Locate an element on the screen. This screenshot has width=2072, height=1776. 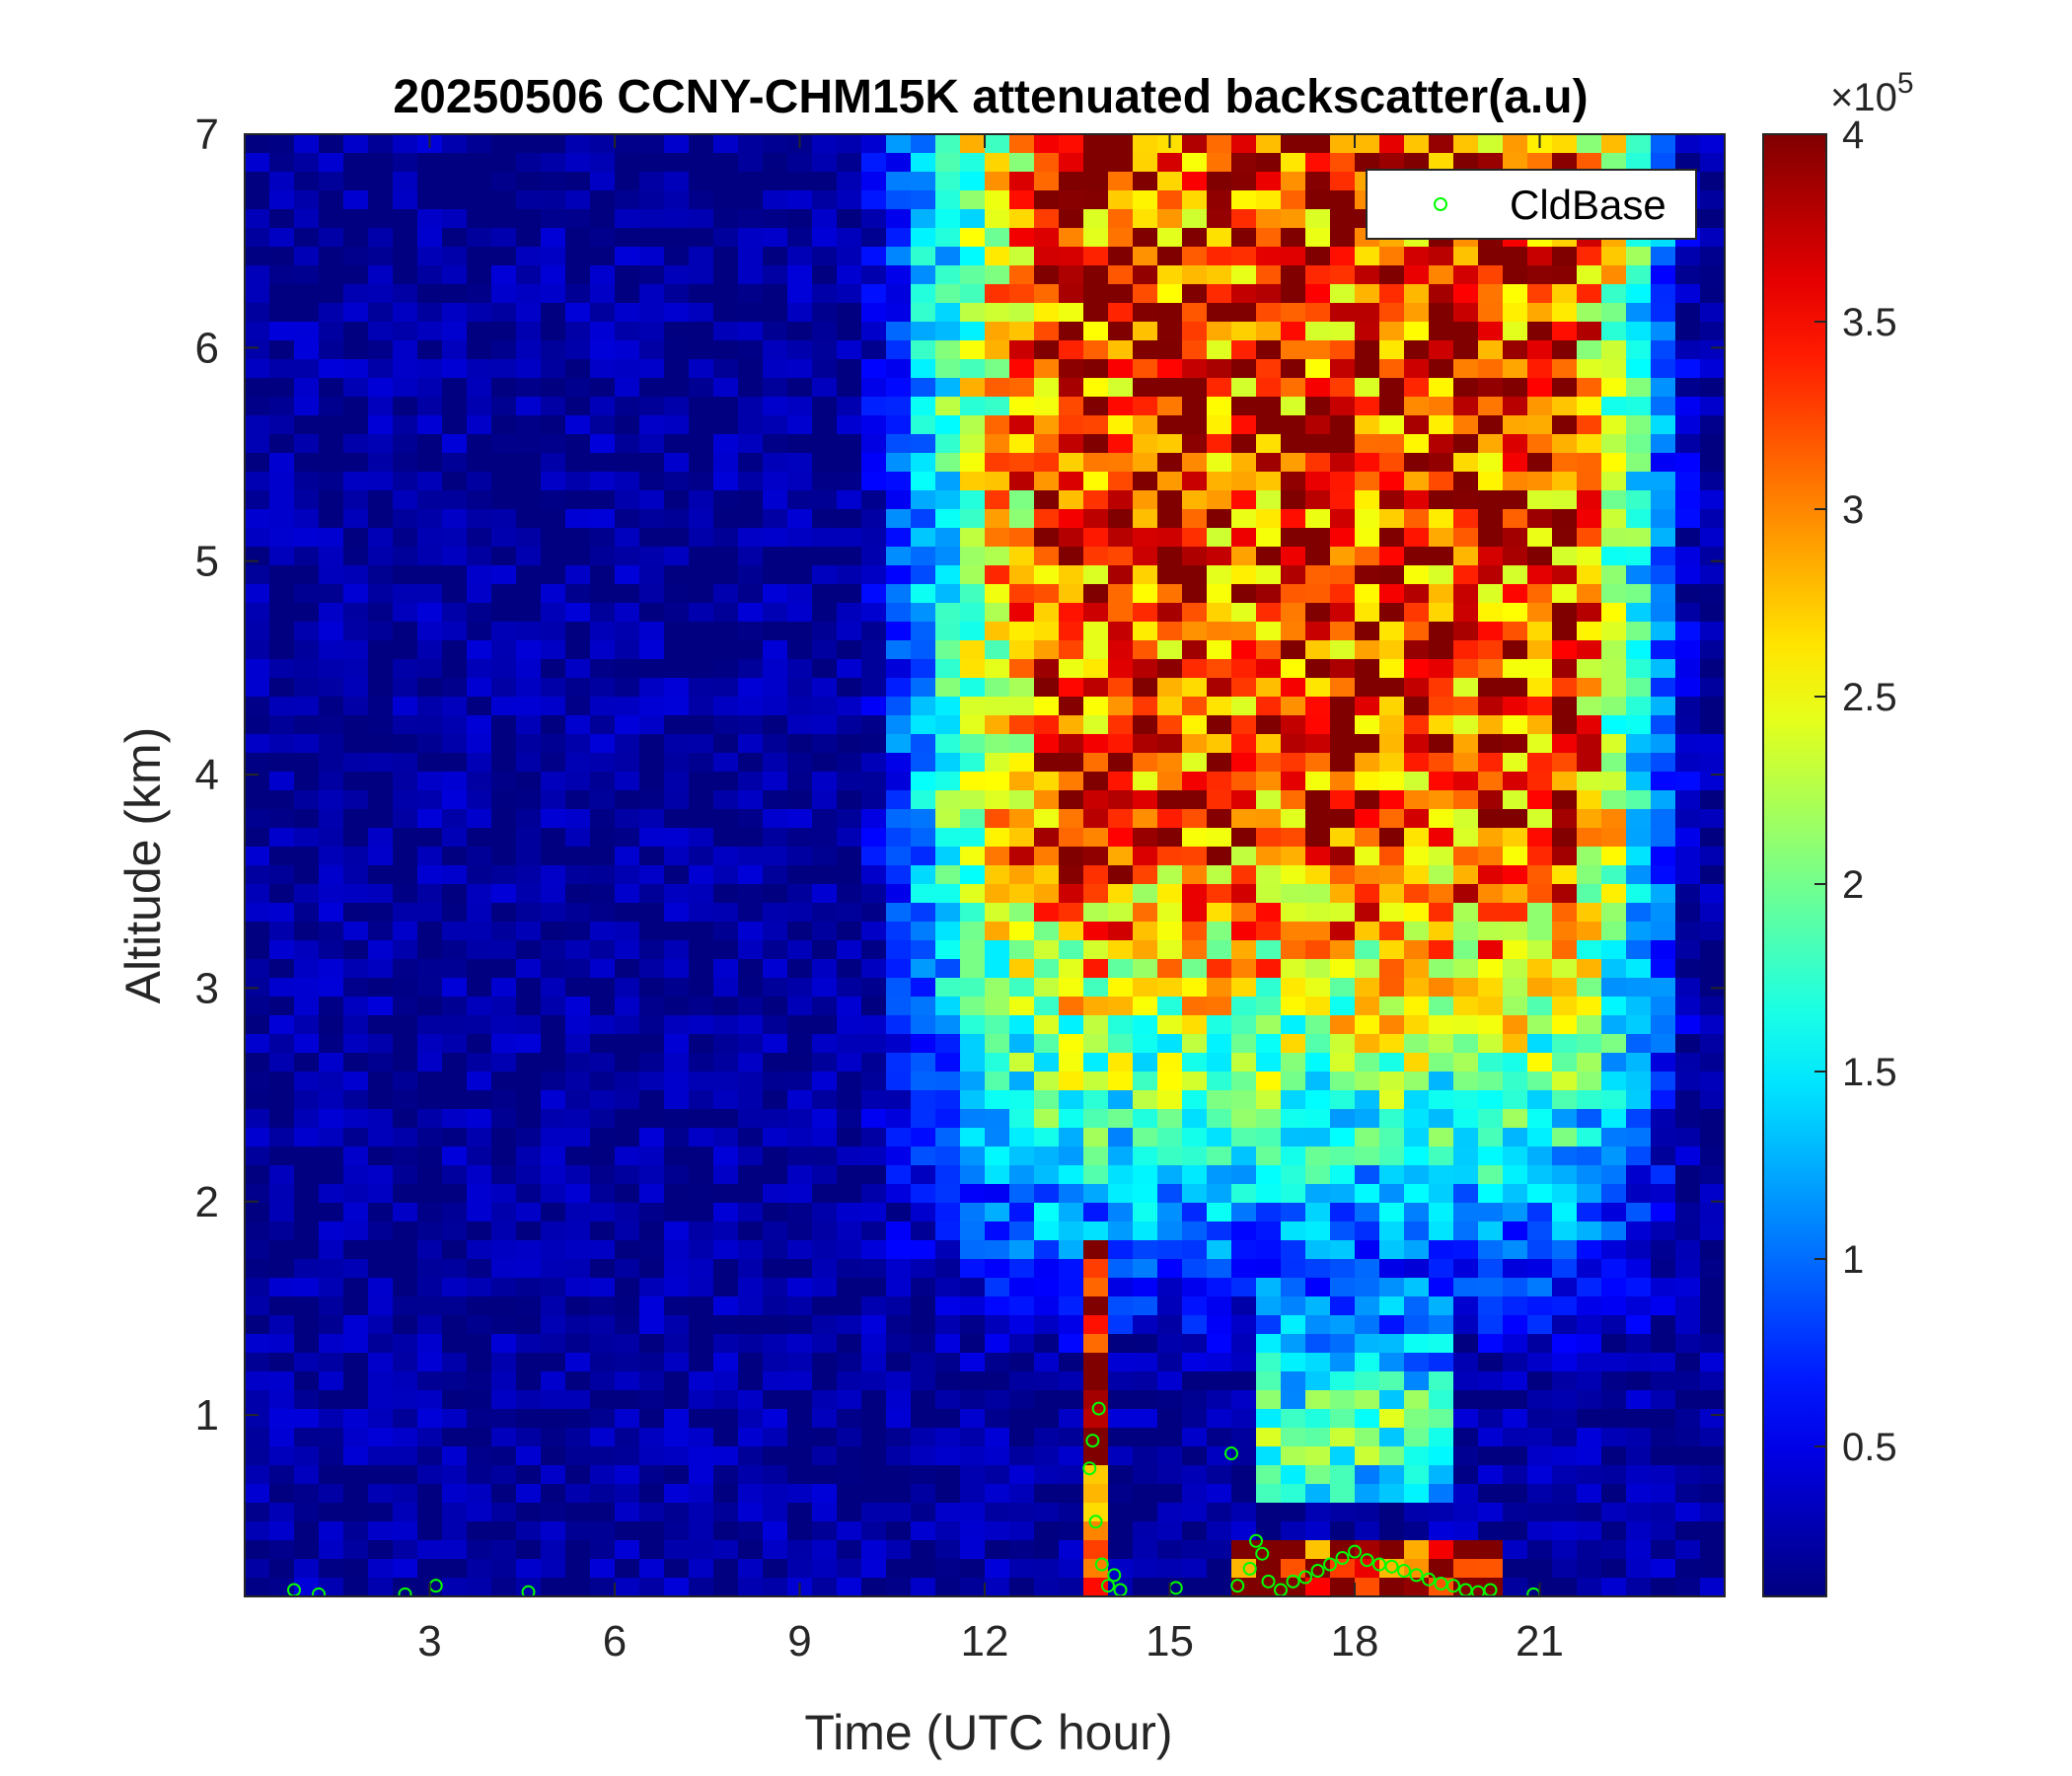
legend-marker-cldbase is located at coordinates (1440, 204).